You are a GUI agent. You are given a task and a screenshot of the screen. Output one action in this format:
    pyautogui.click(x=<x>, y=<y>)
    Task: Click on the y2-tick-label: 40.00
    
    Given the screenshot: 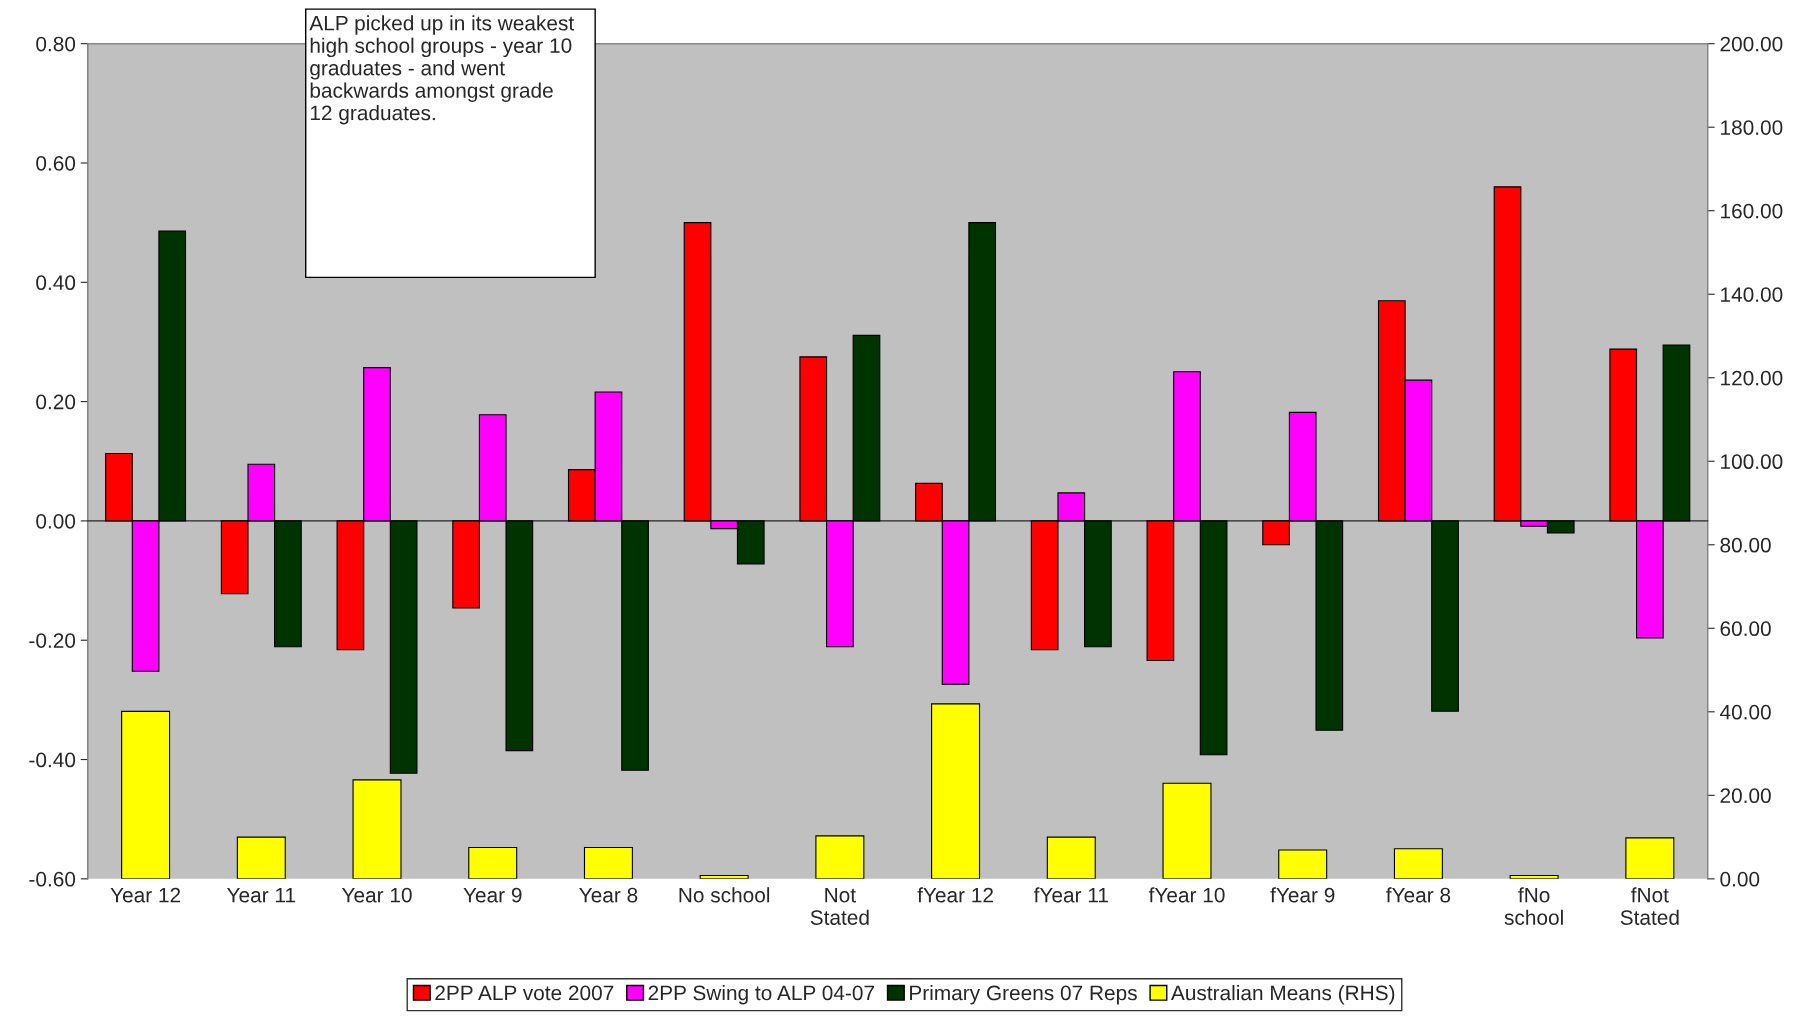 What is the action you would take?
    pyautogui.click(x=1745, y=712)
    